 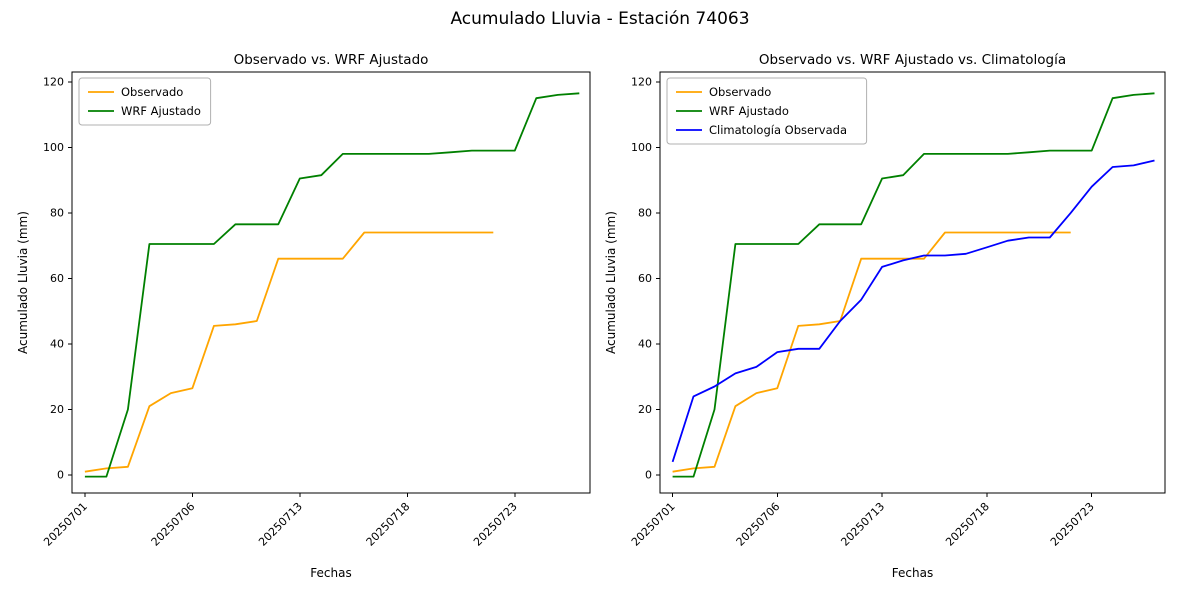 I want to click on figure-title: Acumulado Lluvia - Estación 74063, so click(x=600, y=19).